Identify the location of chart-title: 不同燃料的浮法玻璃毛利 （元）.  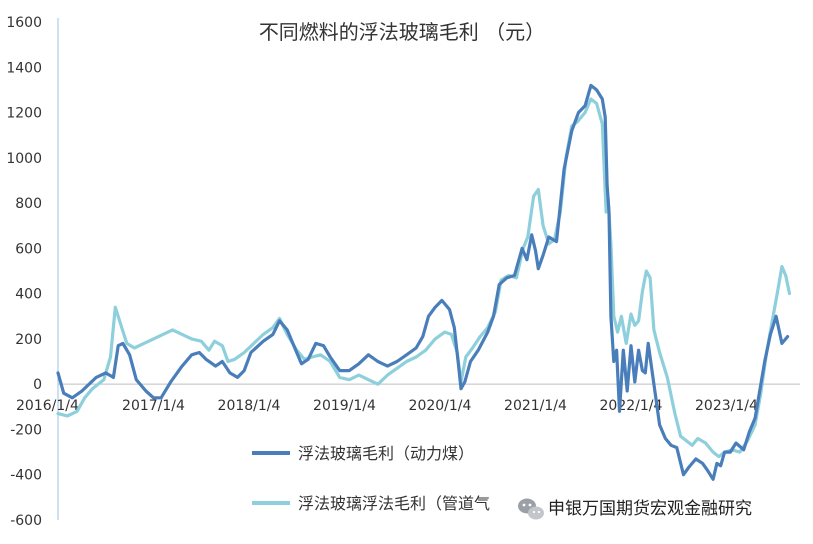
(402, 32).